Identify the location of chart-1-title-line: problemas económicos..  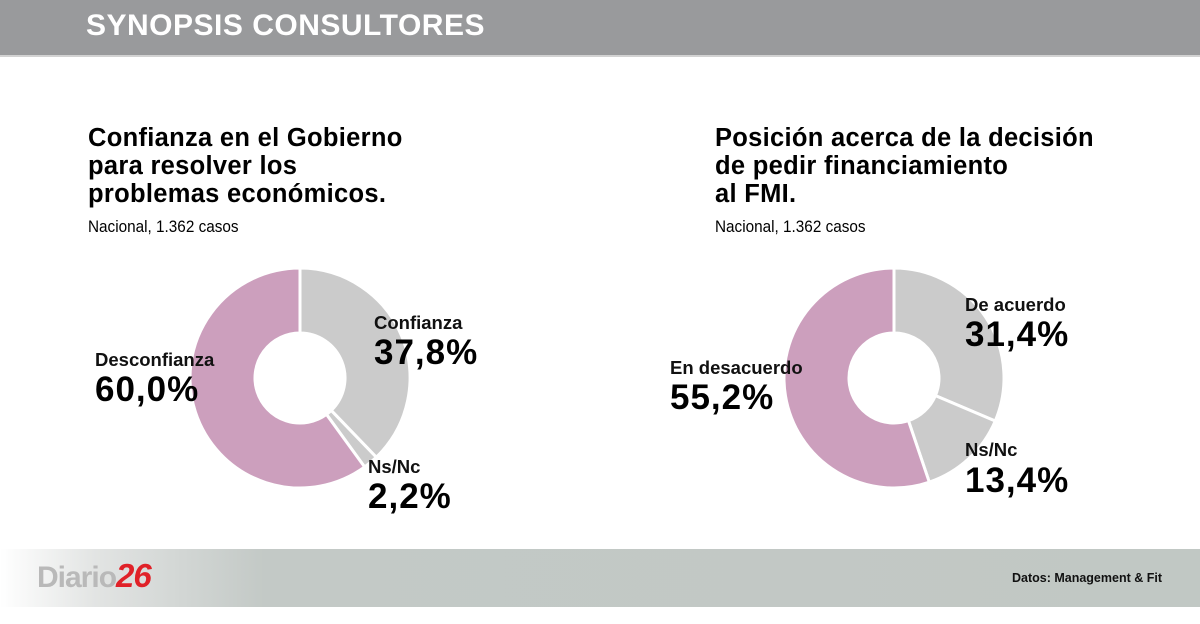
(237, 194).